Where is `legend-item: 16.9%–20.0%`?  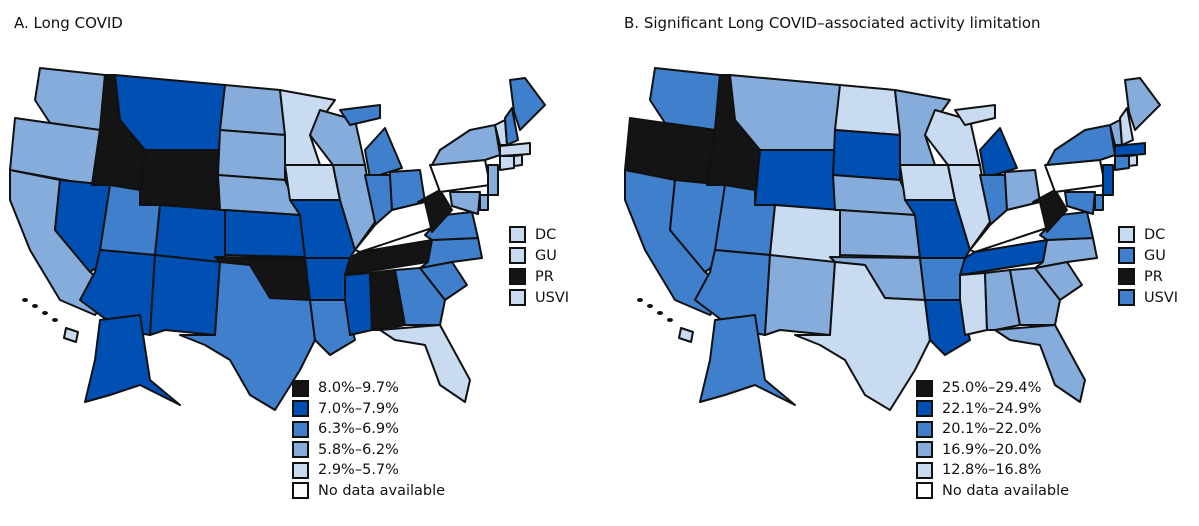
legend-item: 16.9%–20.0% is located at coordinates (992, 450).